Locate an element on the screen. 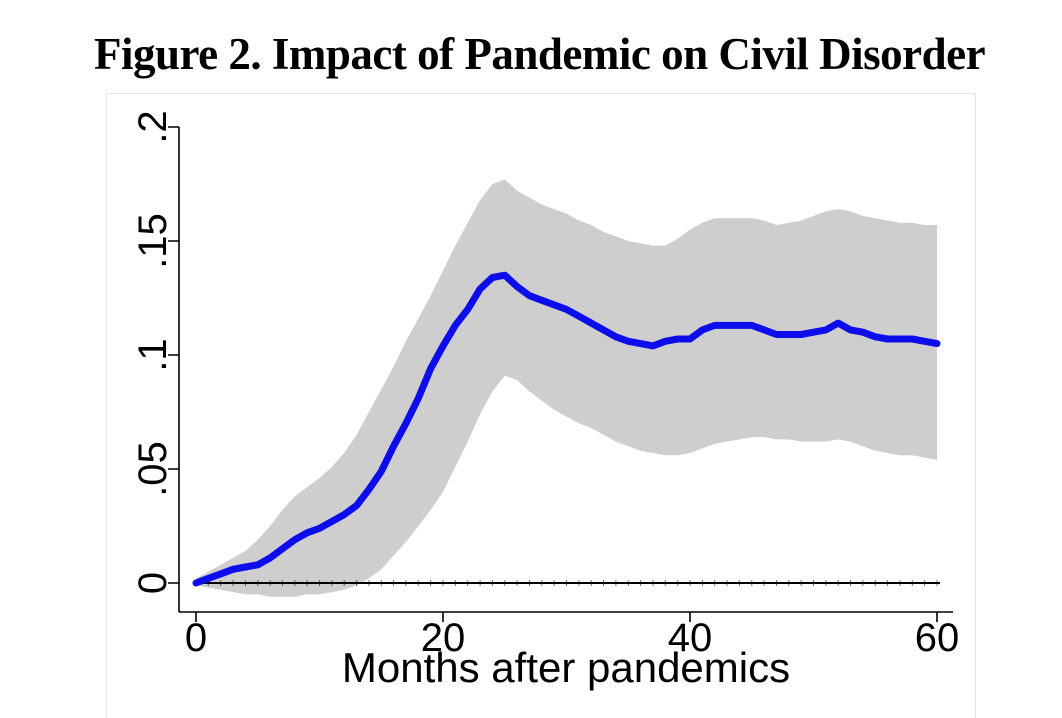 The height and width of the screenshot is (718, 1062). y-tick-label: .05 is located at coordinates (153, 469).